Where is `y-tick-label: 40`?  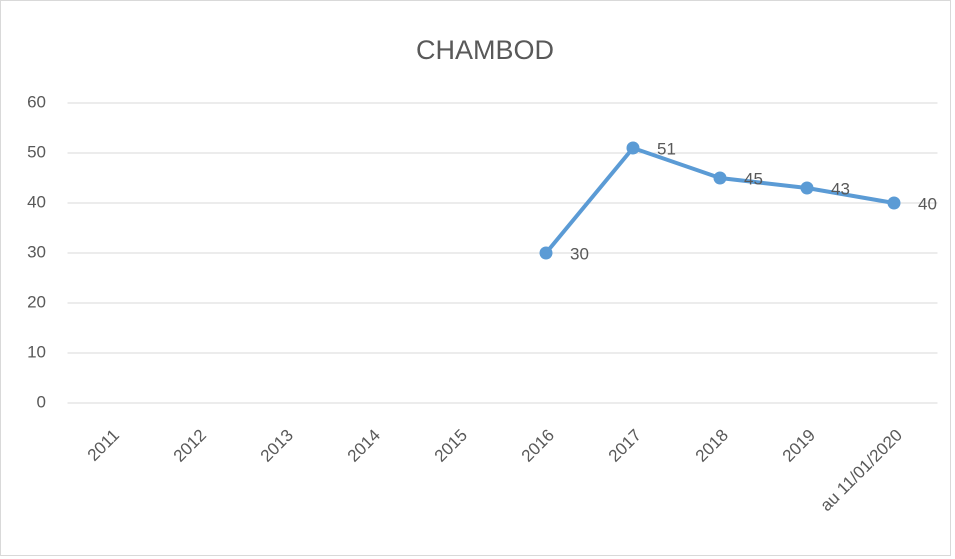 y-tick-label: 40 is located at coordinates (36, 201).